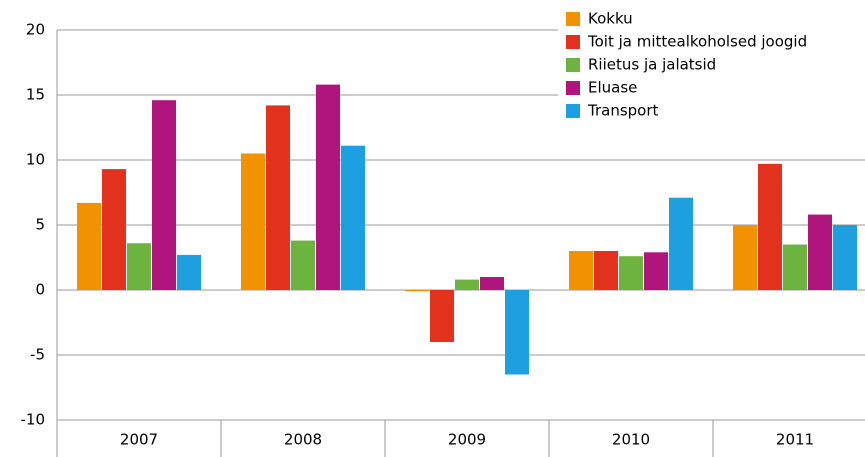  Describe the element at coordinates (697, 42) in the screenshot. I see `legend-label: Toit ja mittealkoholsed joogid` at that location.